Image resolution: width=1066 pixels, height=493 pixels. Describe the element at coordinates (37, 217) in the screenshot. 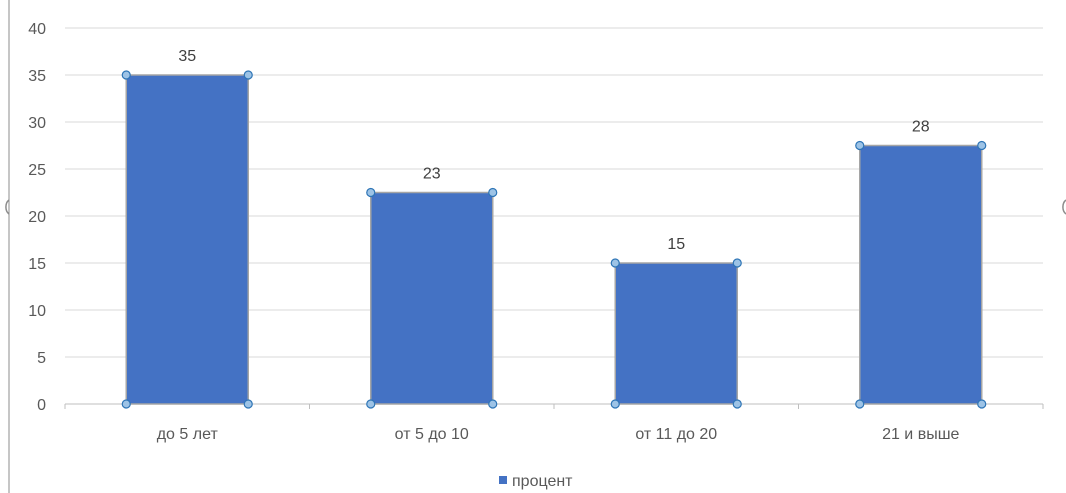

I see `y-tick-label: 20` at that location.